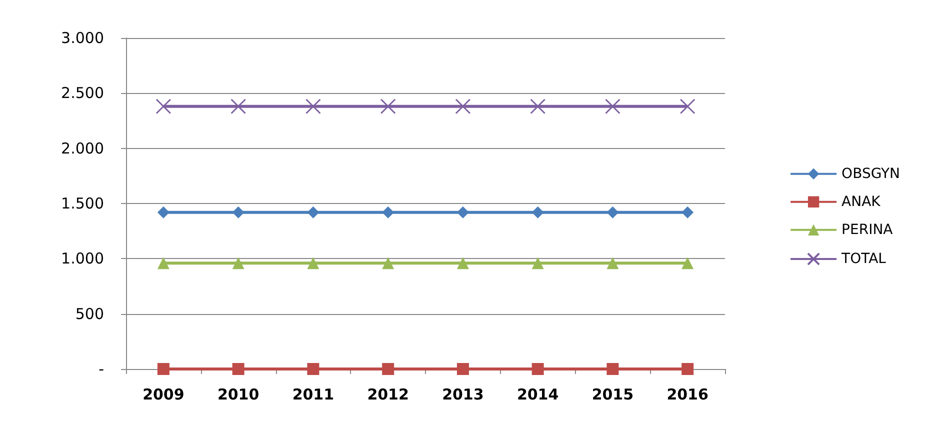 The width and height of the screenshot is (933, 434). Describe the element at coordinates (82, 203) in the screenshot. I see `y-tick-label: 1.500` at that location.